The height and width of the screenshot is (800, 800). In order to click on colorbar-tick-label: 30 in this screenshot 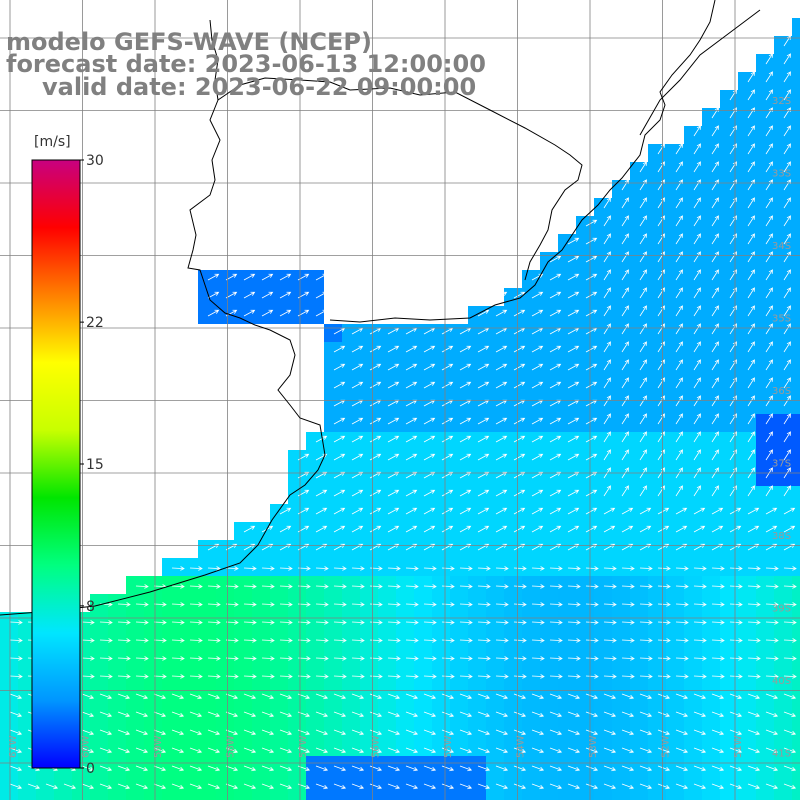, I will do `click(95, 161)`.